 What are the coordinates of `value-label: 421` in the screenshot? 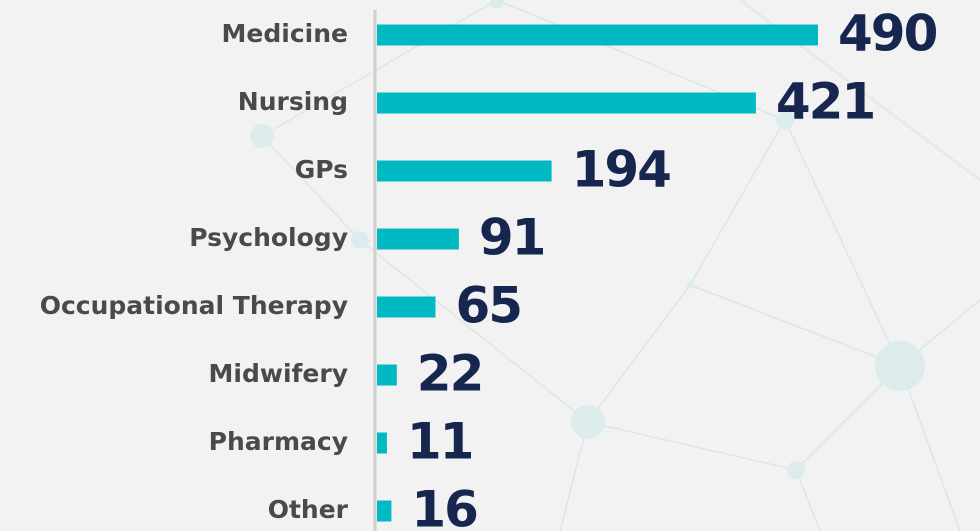 It's located at (825, 102).